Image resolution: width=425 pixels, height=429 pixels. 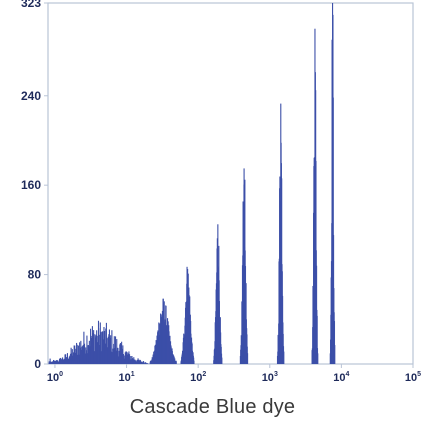 What do you see at coordinates (198, 377) in the screenshot?
I see `x-tick-label: 10²` at bounding box center [198, 377].